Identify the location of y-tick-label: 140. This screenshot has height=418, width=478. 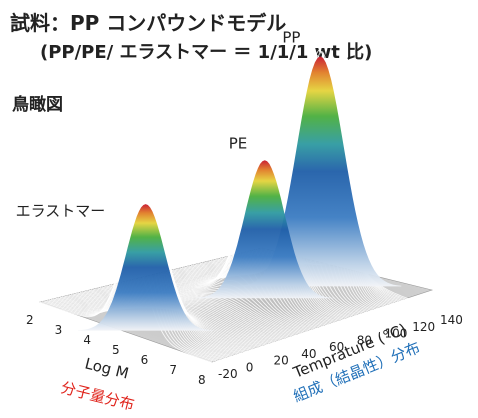
(451, 320).